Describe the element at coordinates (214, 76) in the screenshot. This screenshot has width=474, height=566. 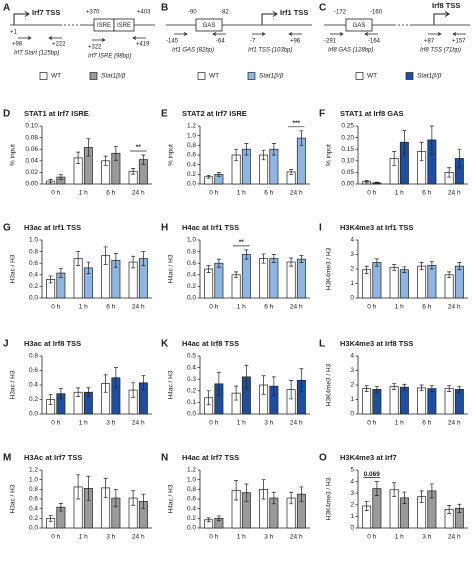
I see `legend-label: WT` at that location.